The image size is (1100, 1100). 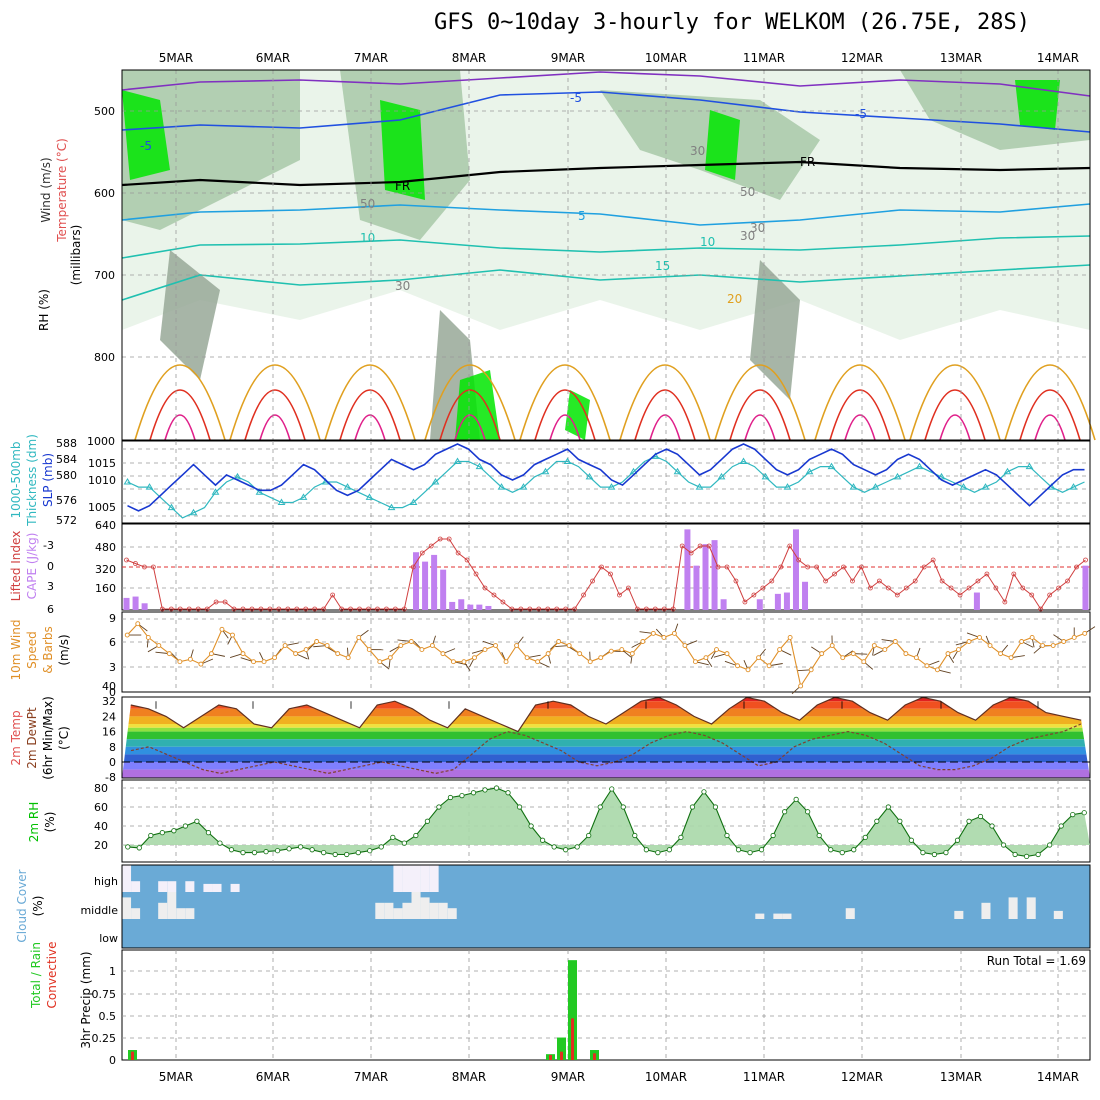 What do you see at coordinates (104, 994) in the screenshot?
I see `precip-ytick: 0.75` at bounding box center [104, 994].